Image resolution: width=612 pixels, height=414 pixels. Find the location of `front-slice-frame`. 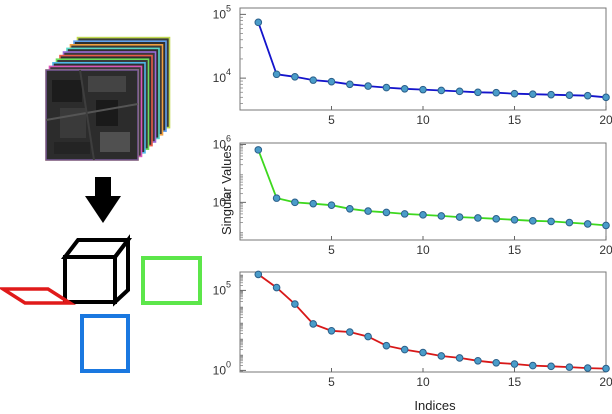

front-slice-frame is located at coordinates (38, 296).